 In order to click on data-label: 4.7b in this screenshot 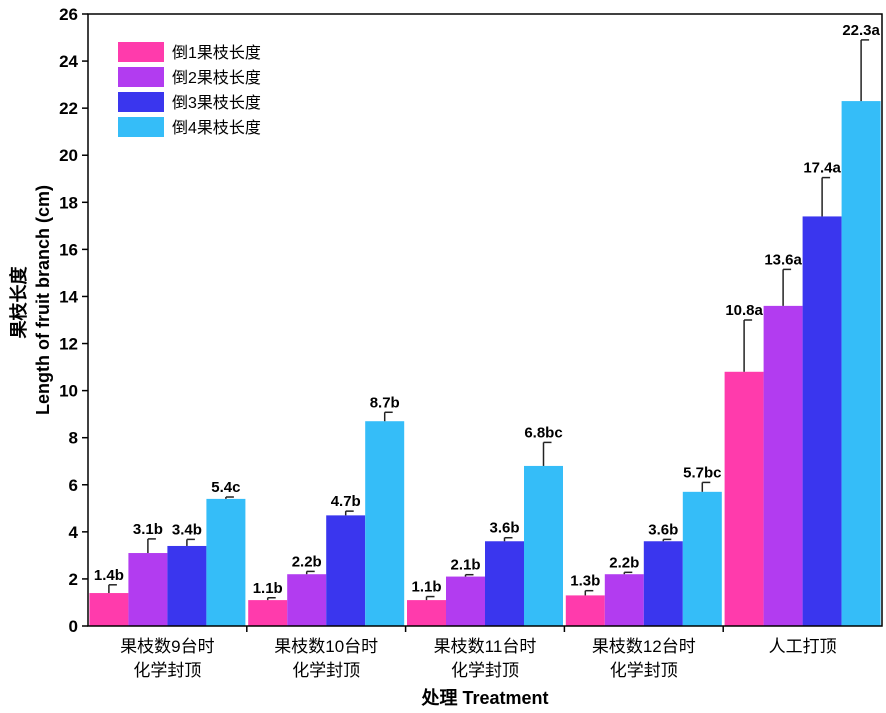, I will do `click(346, 501)`.